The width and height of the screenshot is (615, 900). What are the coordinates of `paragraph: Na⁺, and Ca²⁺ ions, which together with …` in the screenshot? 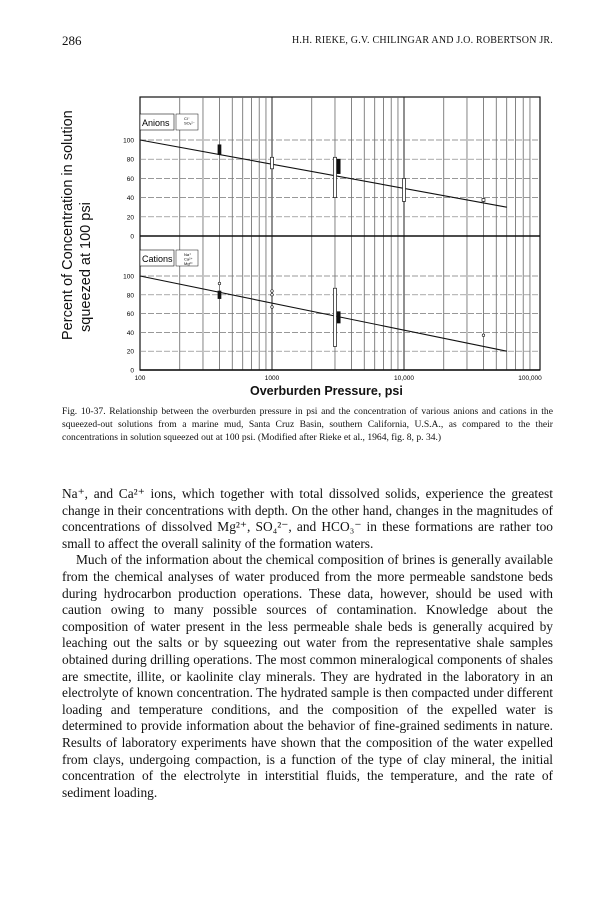 It's located at (307, 518).